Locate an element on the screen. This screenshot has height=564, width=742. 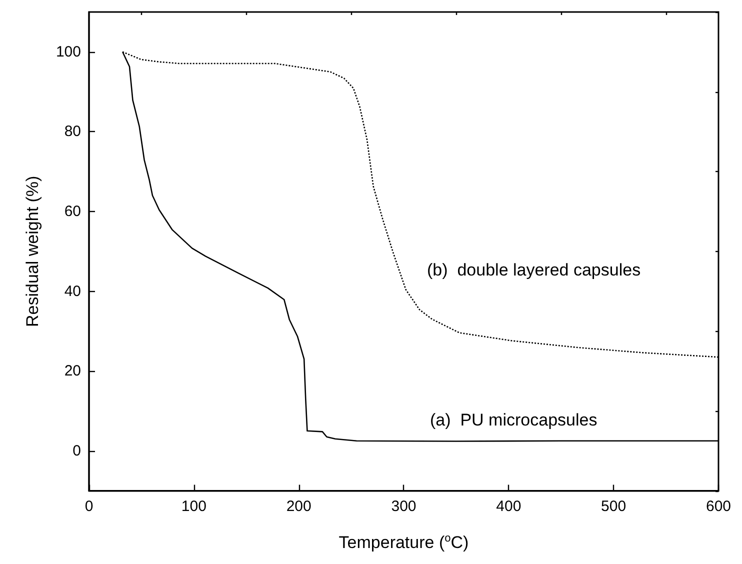
x-tick-label: 600 is located at coordinates (718, 506).